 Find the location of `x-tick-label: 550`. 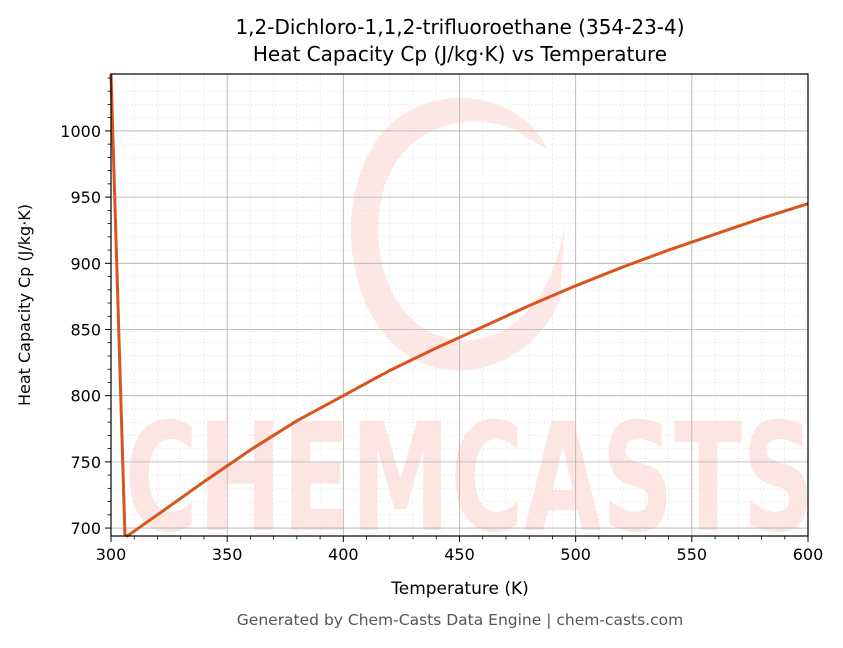

x-tick-label: 550 is located at coordinates (692, 554).